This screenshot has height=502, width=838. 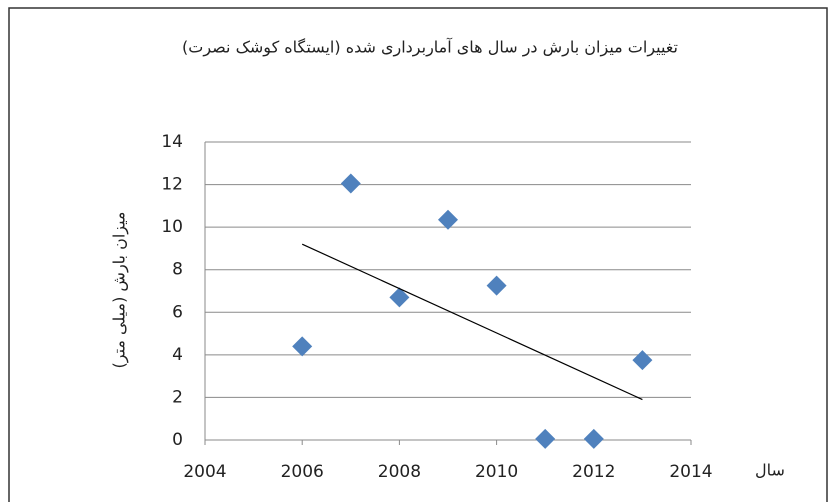 What do you see at coordinates (302, 472) in the screenshot?
I see `x-tick-label: 2006` at bounding box center [302, 472].